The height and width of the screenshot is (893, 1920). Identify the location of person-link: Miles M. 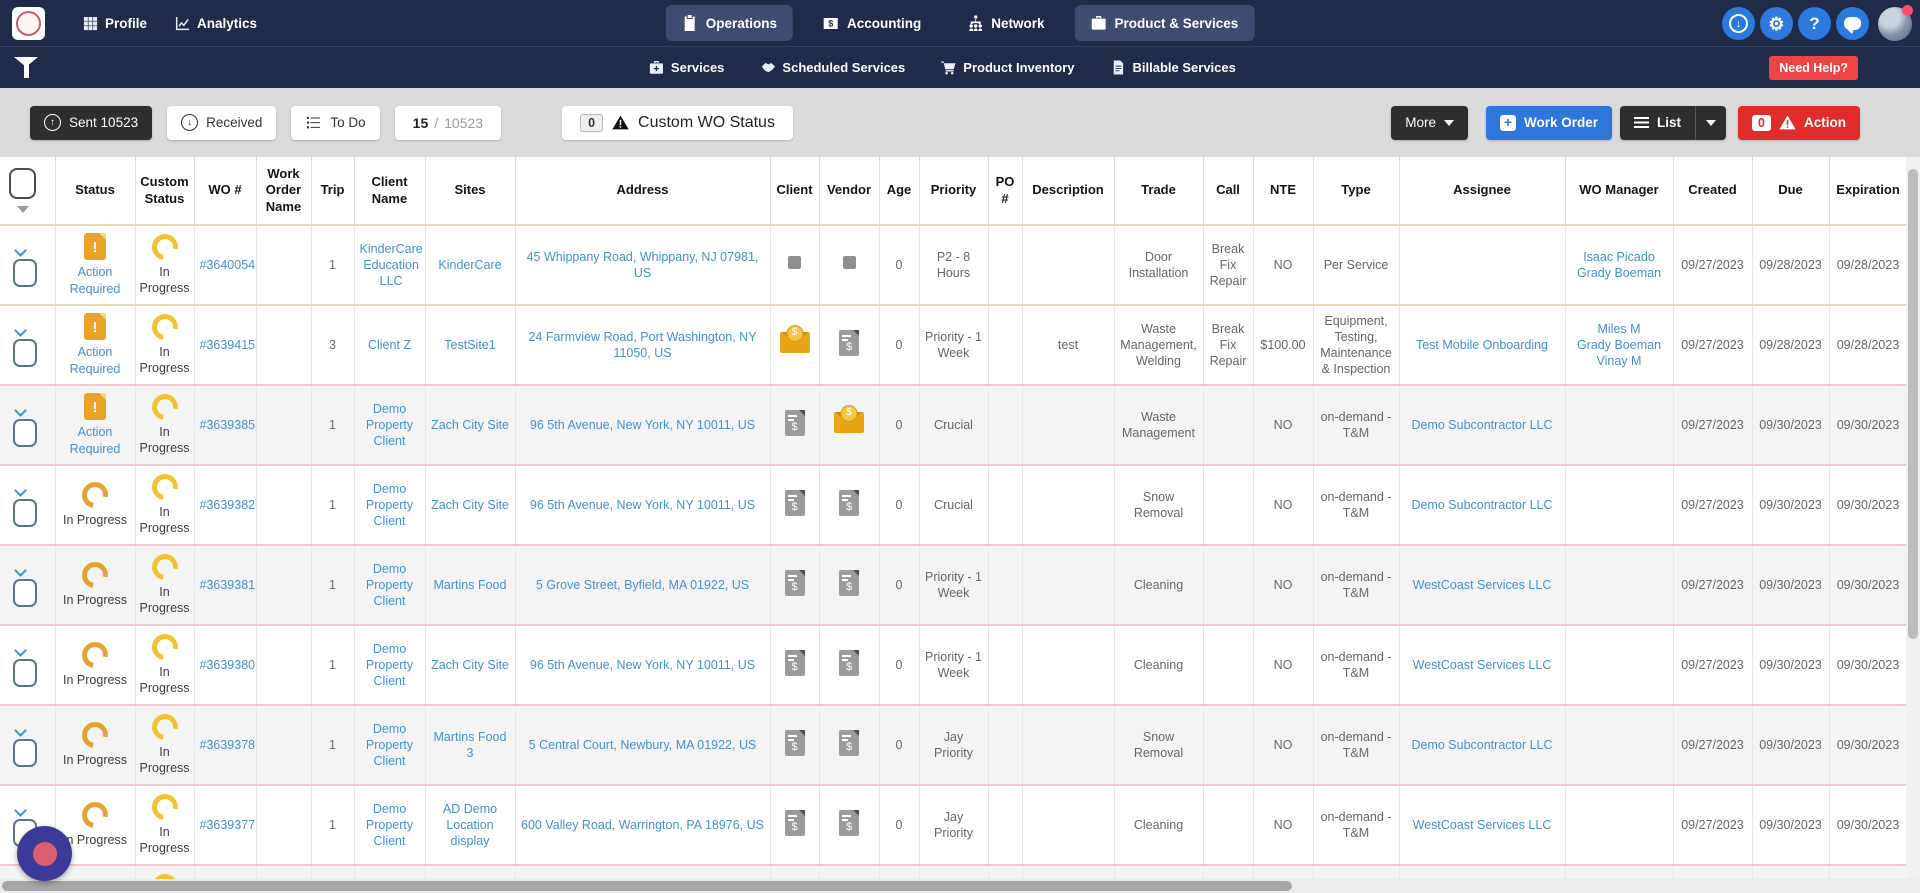
(1619, 328).